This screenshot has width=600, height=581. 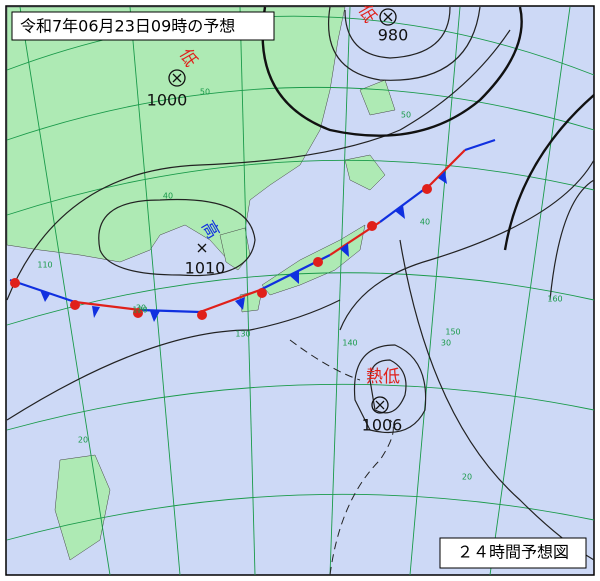 I want to click on philippines, so click(x=82, y=507).